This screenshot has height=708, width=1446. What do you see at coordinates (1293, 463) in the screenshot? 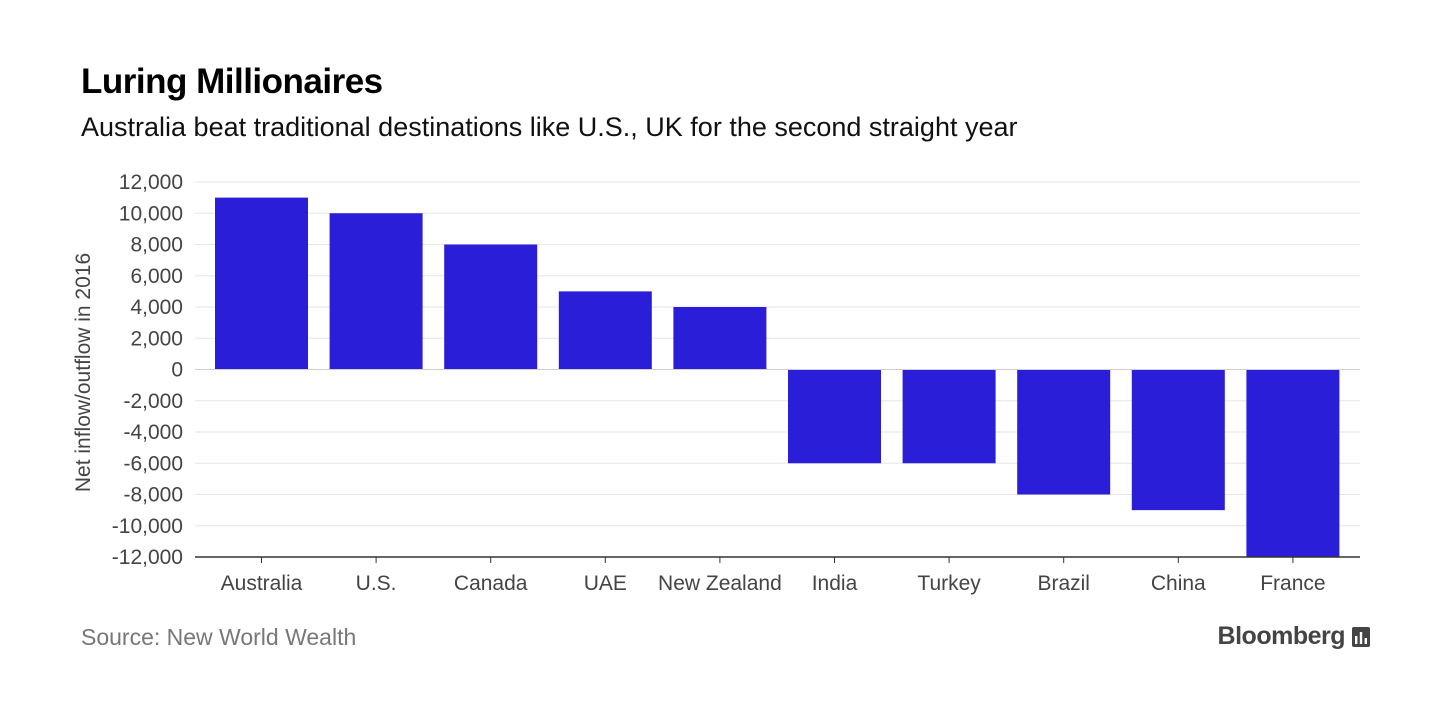
I see `bar-france` at bounding box center [1293, 463].